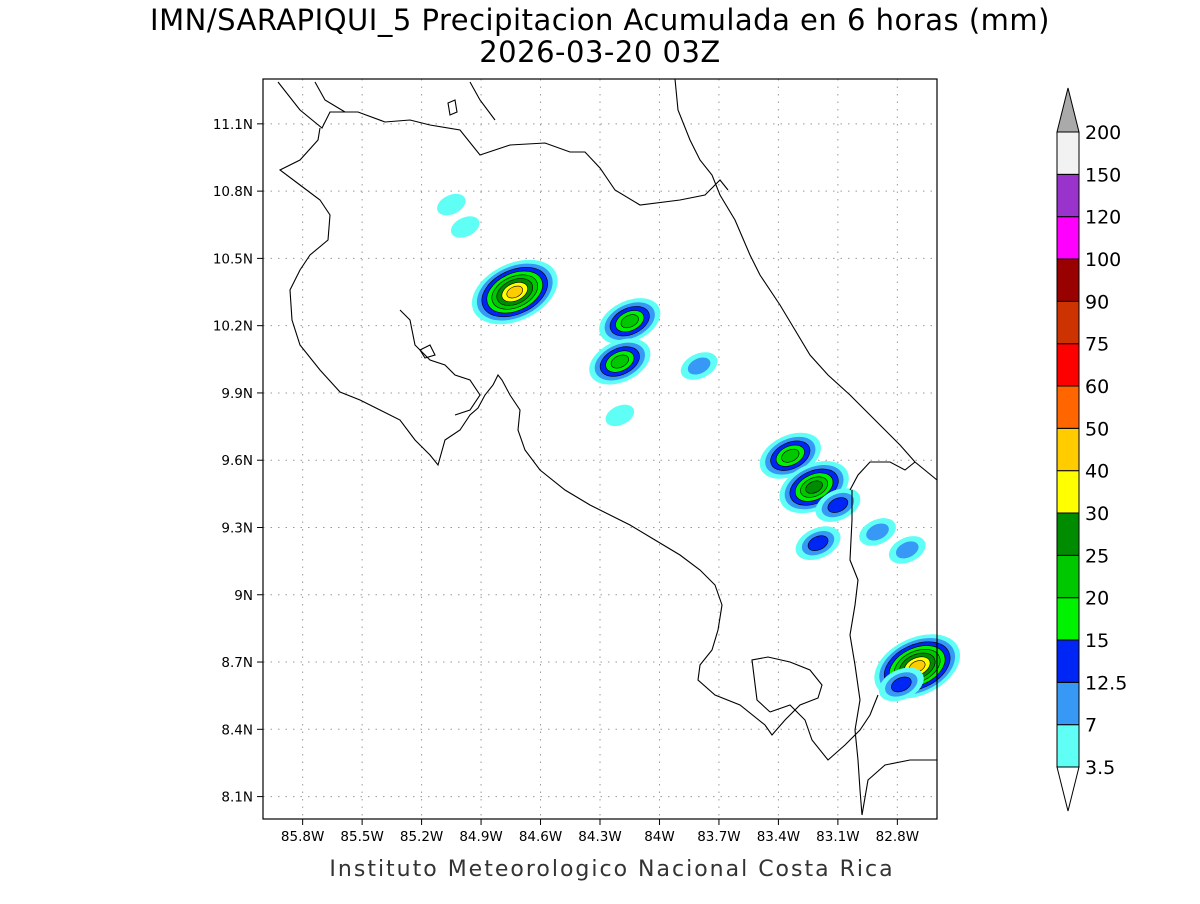 Image resolution: width=1200 pixels, height=904 pixels. I want to click on x-tick-label: 84.3W, so click(599, 837).